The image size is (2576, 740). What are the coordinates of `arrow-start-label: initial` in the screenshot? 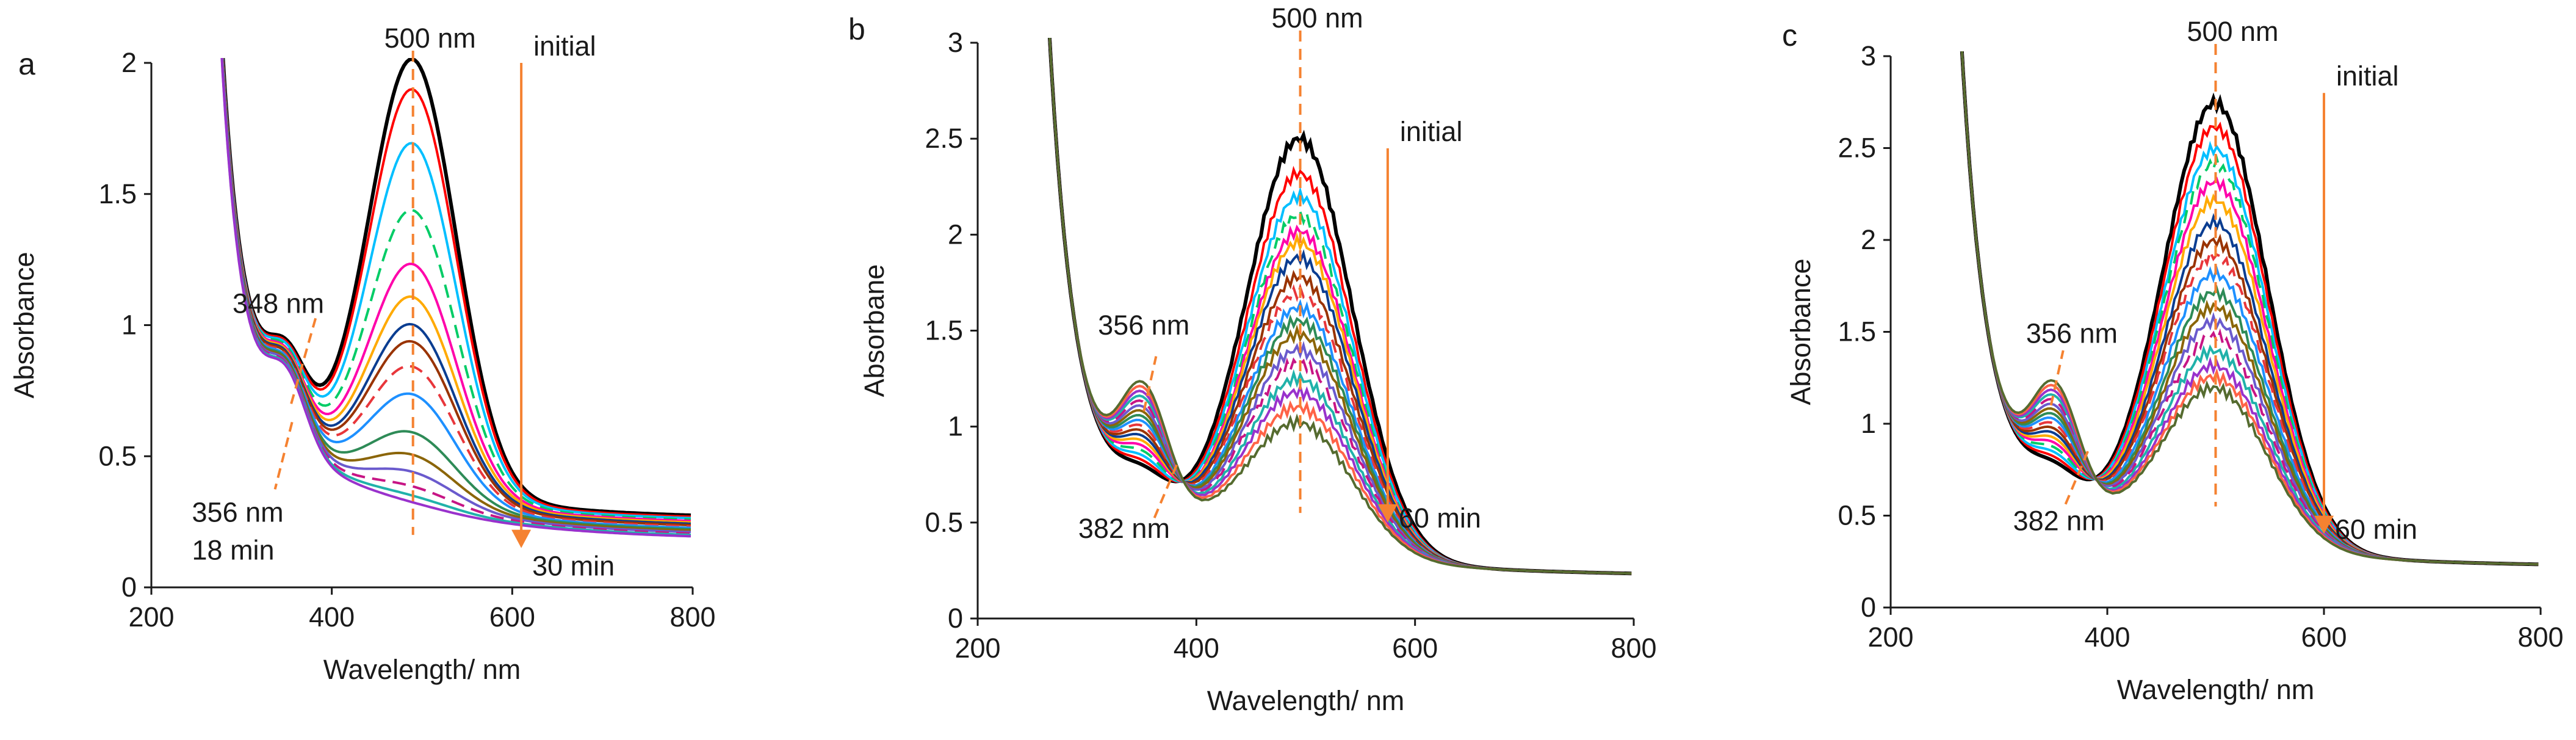 It's located at (1431, 131).